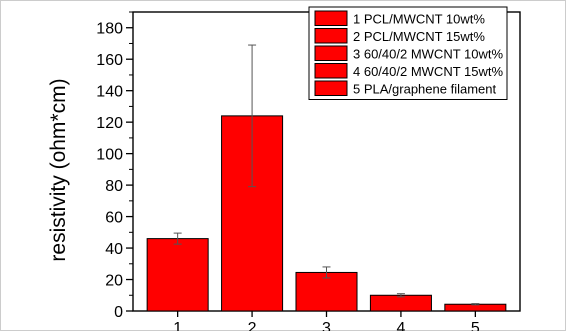 The image size is (566, 336). I want to click on x-tick-label: 2, so click(252, 325).